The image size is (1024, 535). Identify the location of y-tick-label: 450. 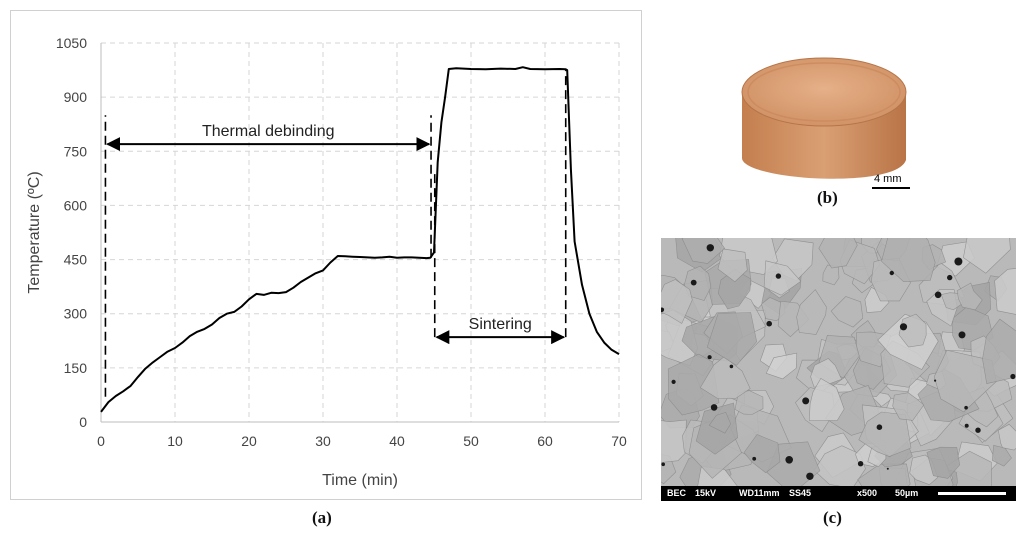
(76, 260).